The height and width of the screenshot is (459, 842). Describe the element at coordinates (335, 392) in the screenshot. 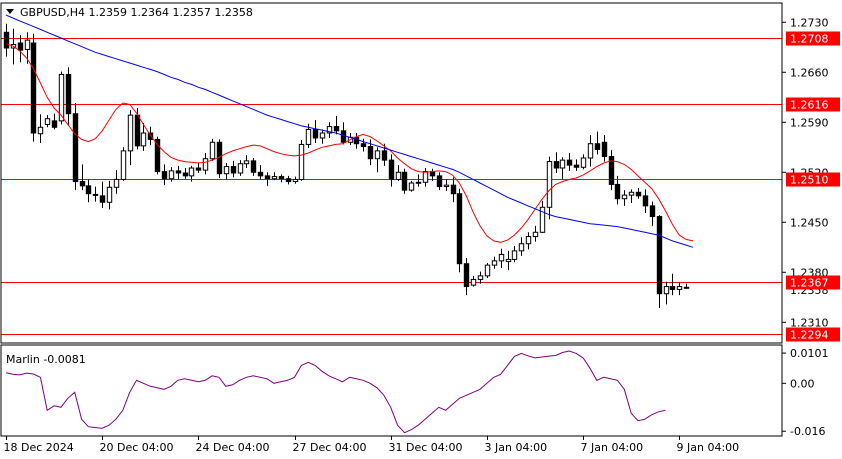

I see `marlin-line` at that location.